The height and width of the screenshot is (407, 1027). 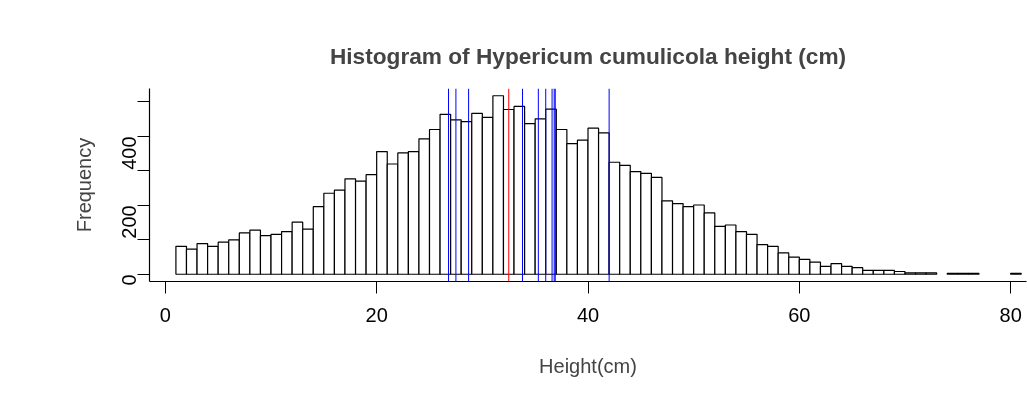 What do you see at coordinates (129, 280) in the screenshot?
I see `y-tick-label: 0` at bounding box center [129, 280].